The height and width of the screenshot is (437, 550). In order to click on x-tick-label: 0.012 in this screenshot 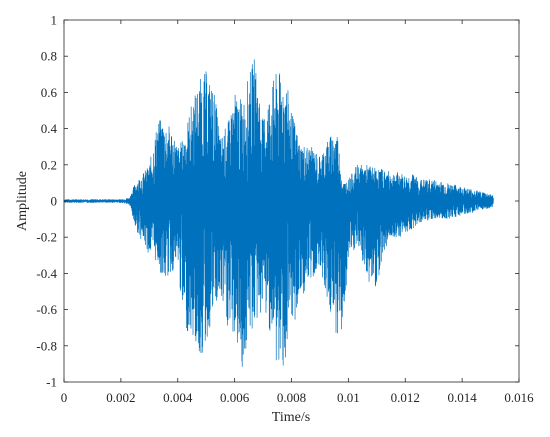, I will do `click(405, 397)`.